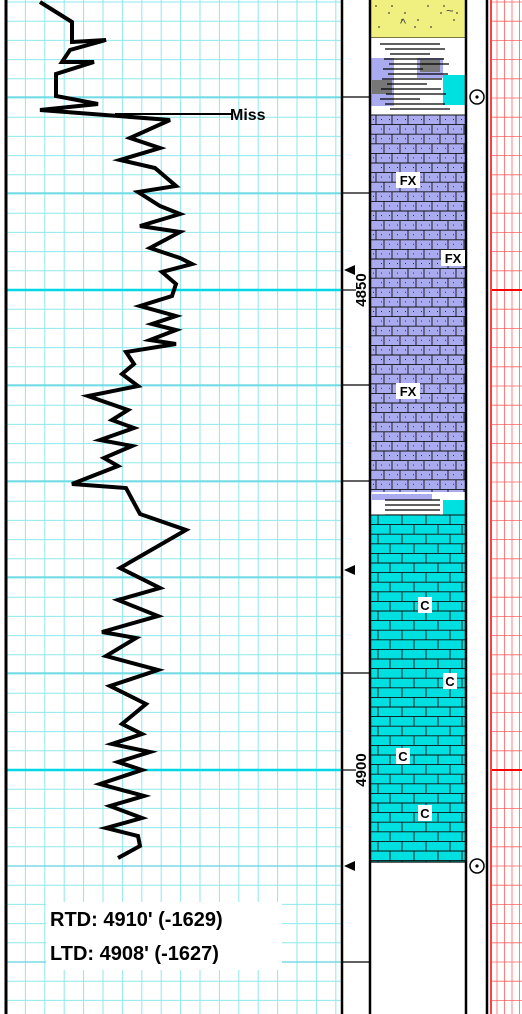 The image size is (522, 1014). What do you see at coordinates (248, 115) in the screenshot?
I see `formation-top-label: Miss` at bounding box center [248, 115].